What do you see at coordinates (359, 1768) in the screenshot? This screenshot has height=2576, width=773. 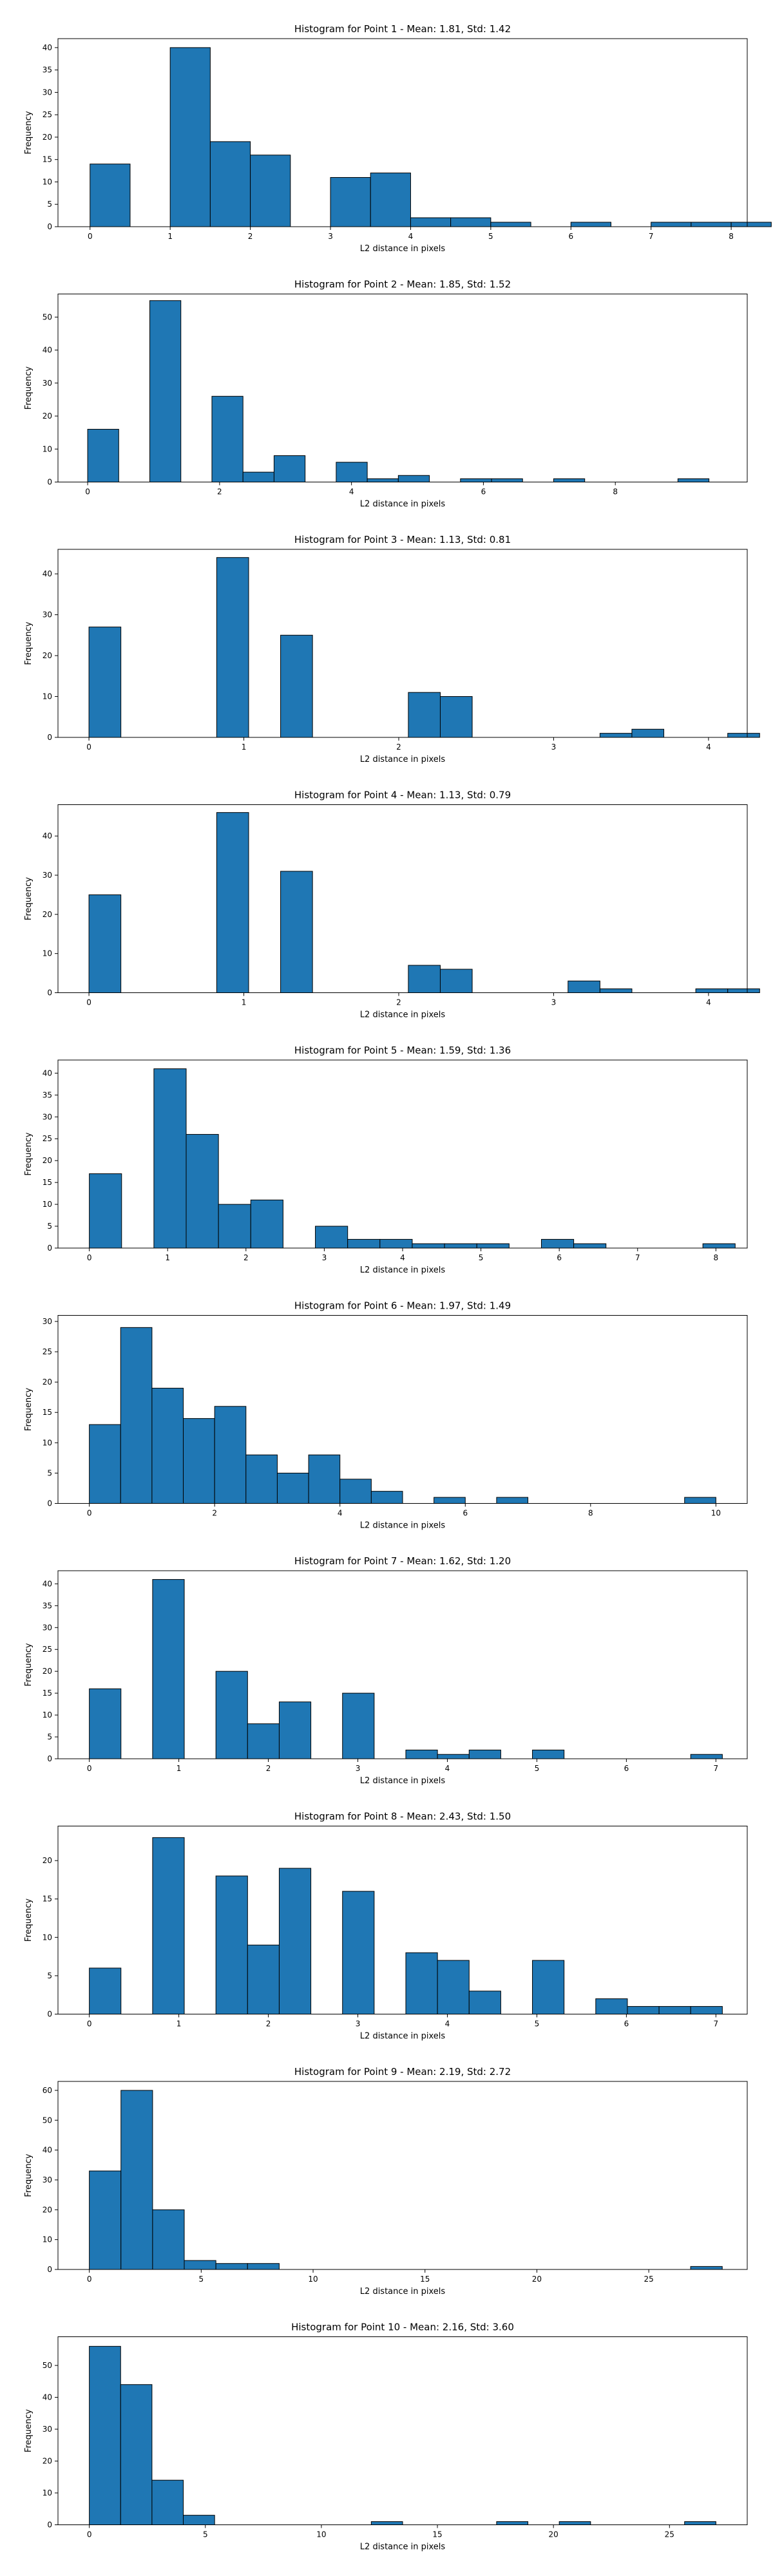 I see `x-tick-label: 3` at bounding box center [359, 1768].